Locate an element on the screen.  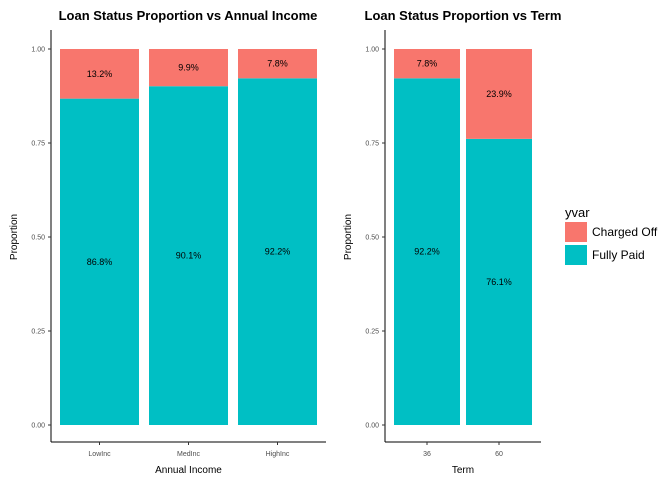
y-axis-title-annual-income: Proportion is located at coordinates (14, 237).